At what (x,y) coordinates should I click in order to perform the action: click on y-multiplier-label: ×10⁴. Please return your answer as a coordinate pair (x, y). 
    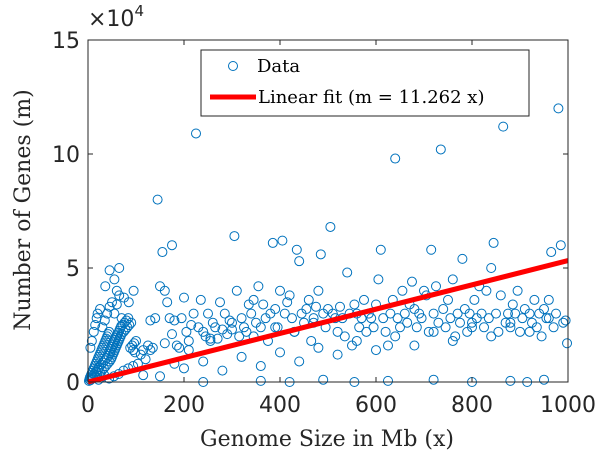
    Looking at the image, I should click on (116, 17).